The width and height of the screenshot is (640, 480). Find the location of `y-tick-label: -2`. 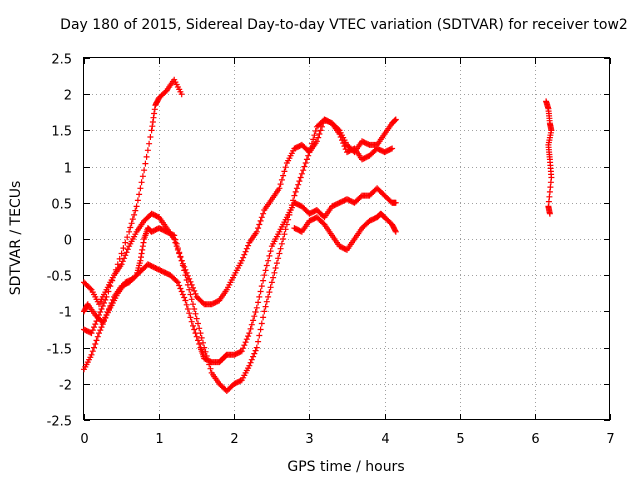

y-tick-label: -2 is located at coordinates (65, 386).